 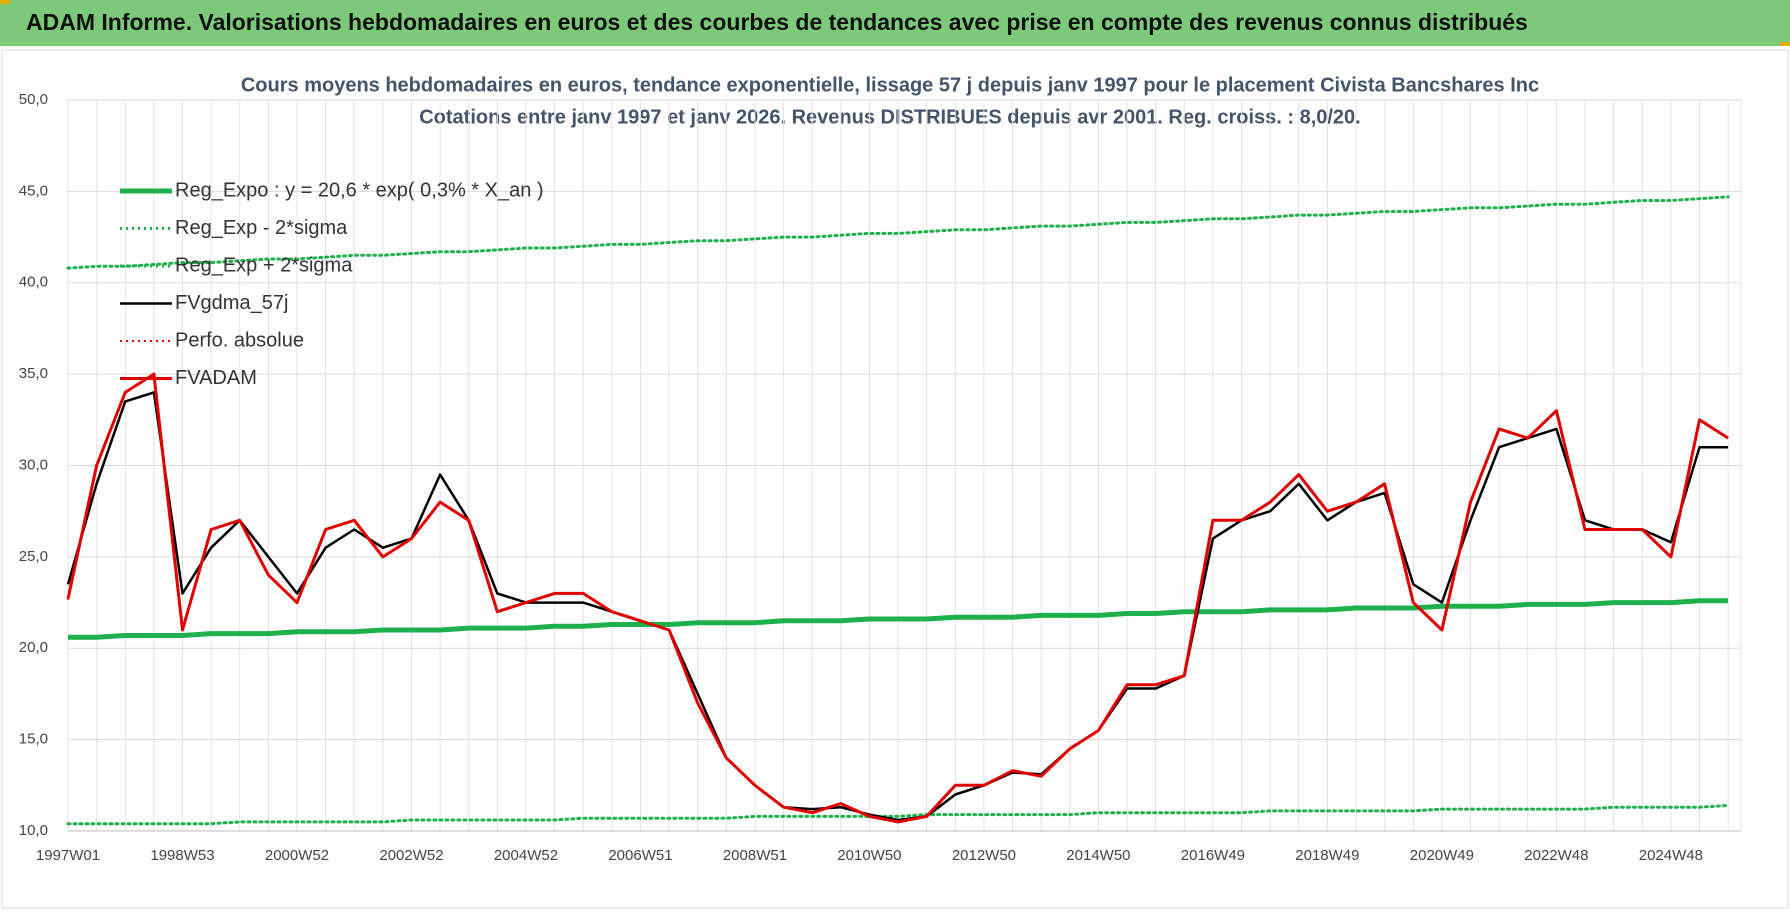 I want to click on x-tick-label: 2022W48, so click(x=1556, y=855).